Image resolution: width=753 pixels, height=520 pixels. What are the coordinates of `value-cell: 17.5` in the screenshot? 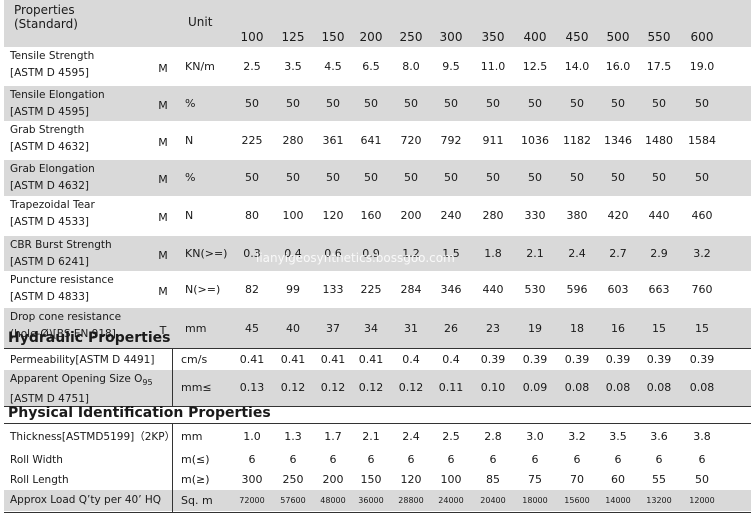 It's located at (659, 66).